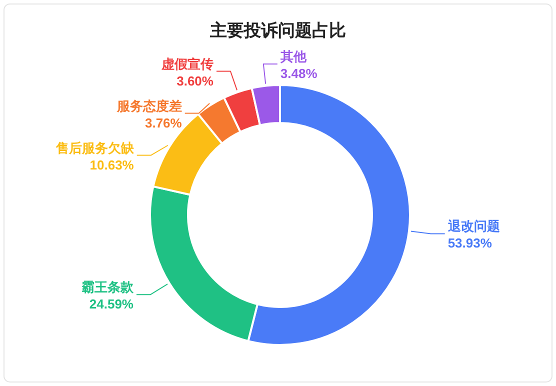  I want to click on slice-label: 退改问题, so click(473, 226).